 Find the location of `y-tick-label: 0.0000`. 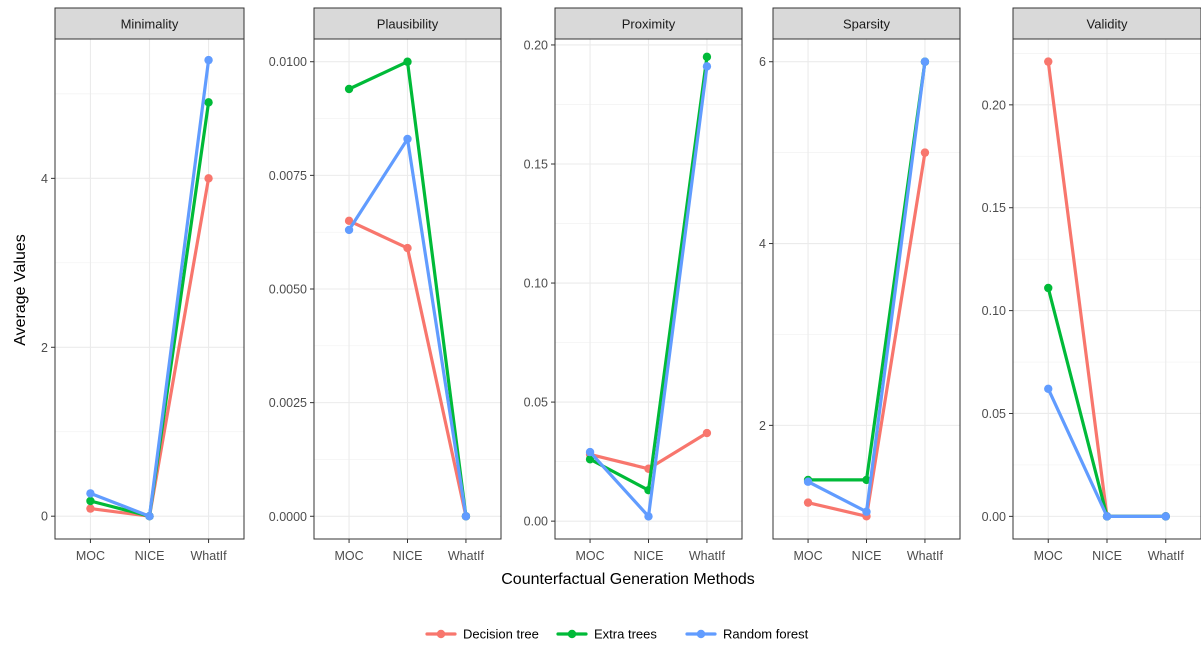

y-tick-label: 0.0000 is located at coordinates (288, 517).